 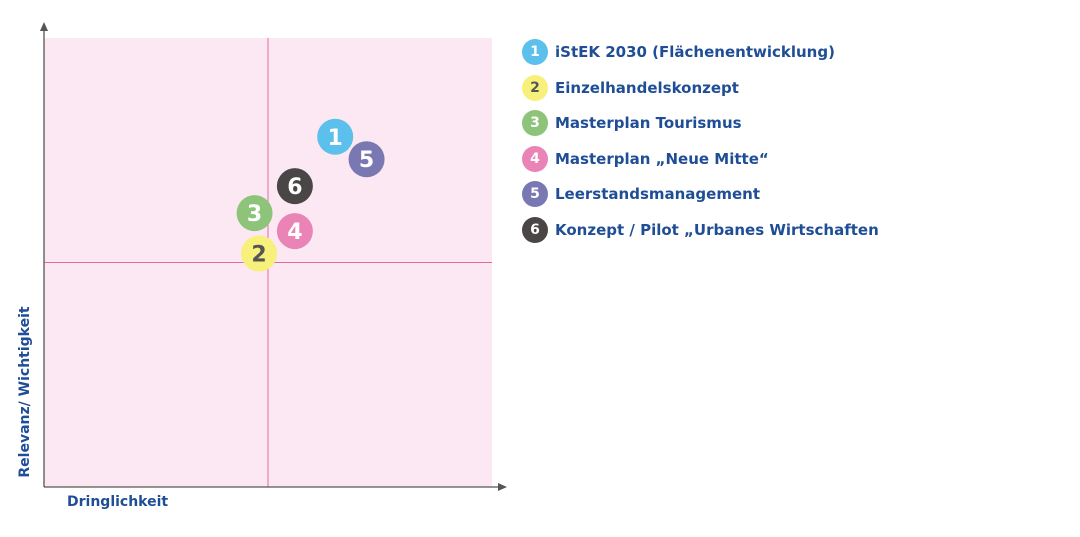 I want to click on data-point-label-4: 4, so click(x=294, y=232).